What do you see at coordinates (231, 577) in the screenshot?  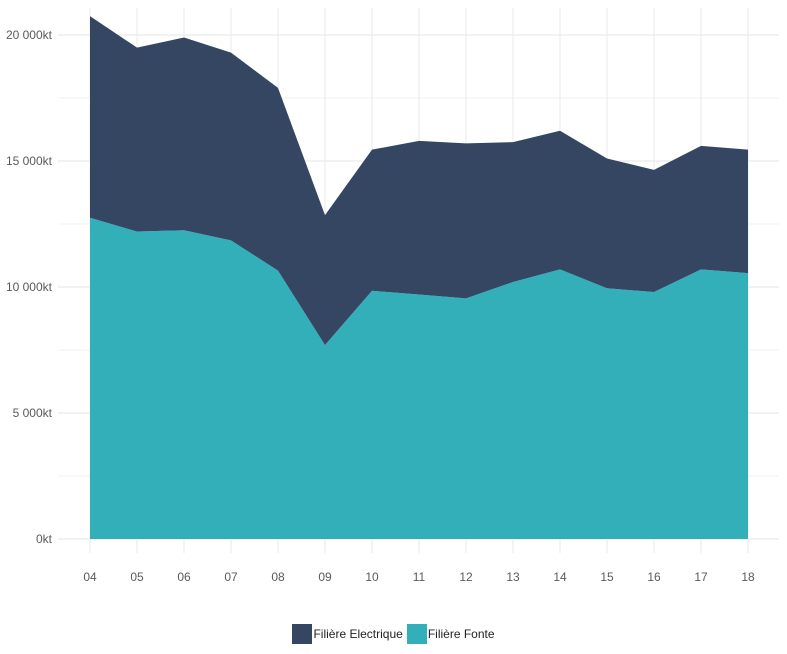 I see `x-tick-label: 07` at bounding box center [231, 577].